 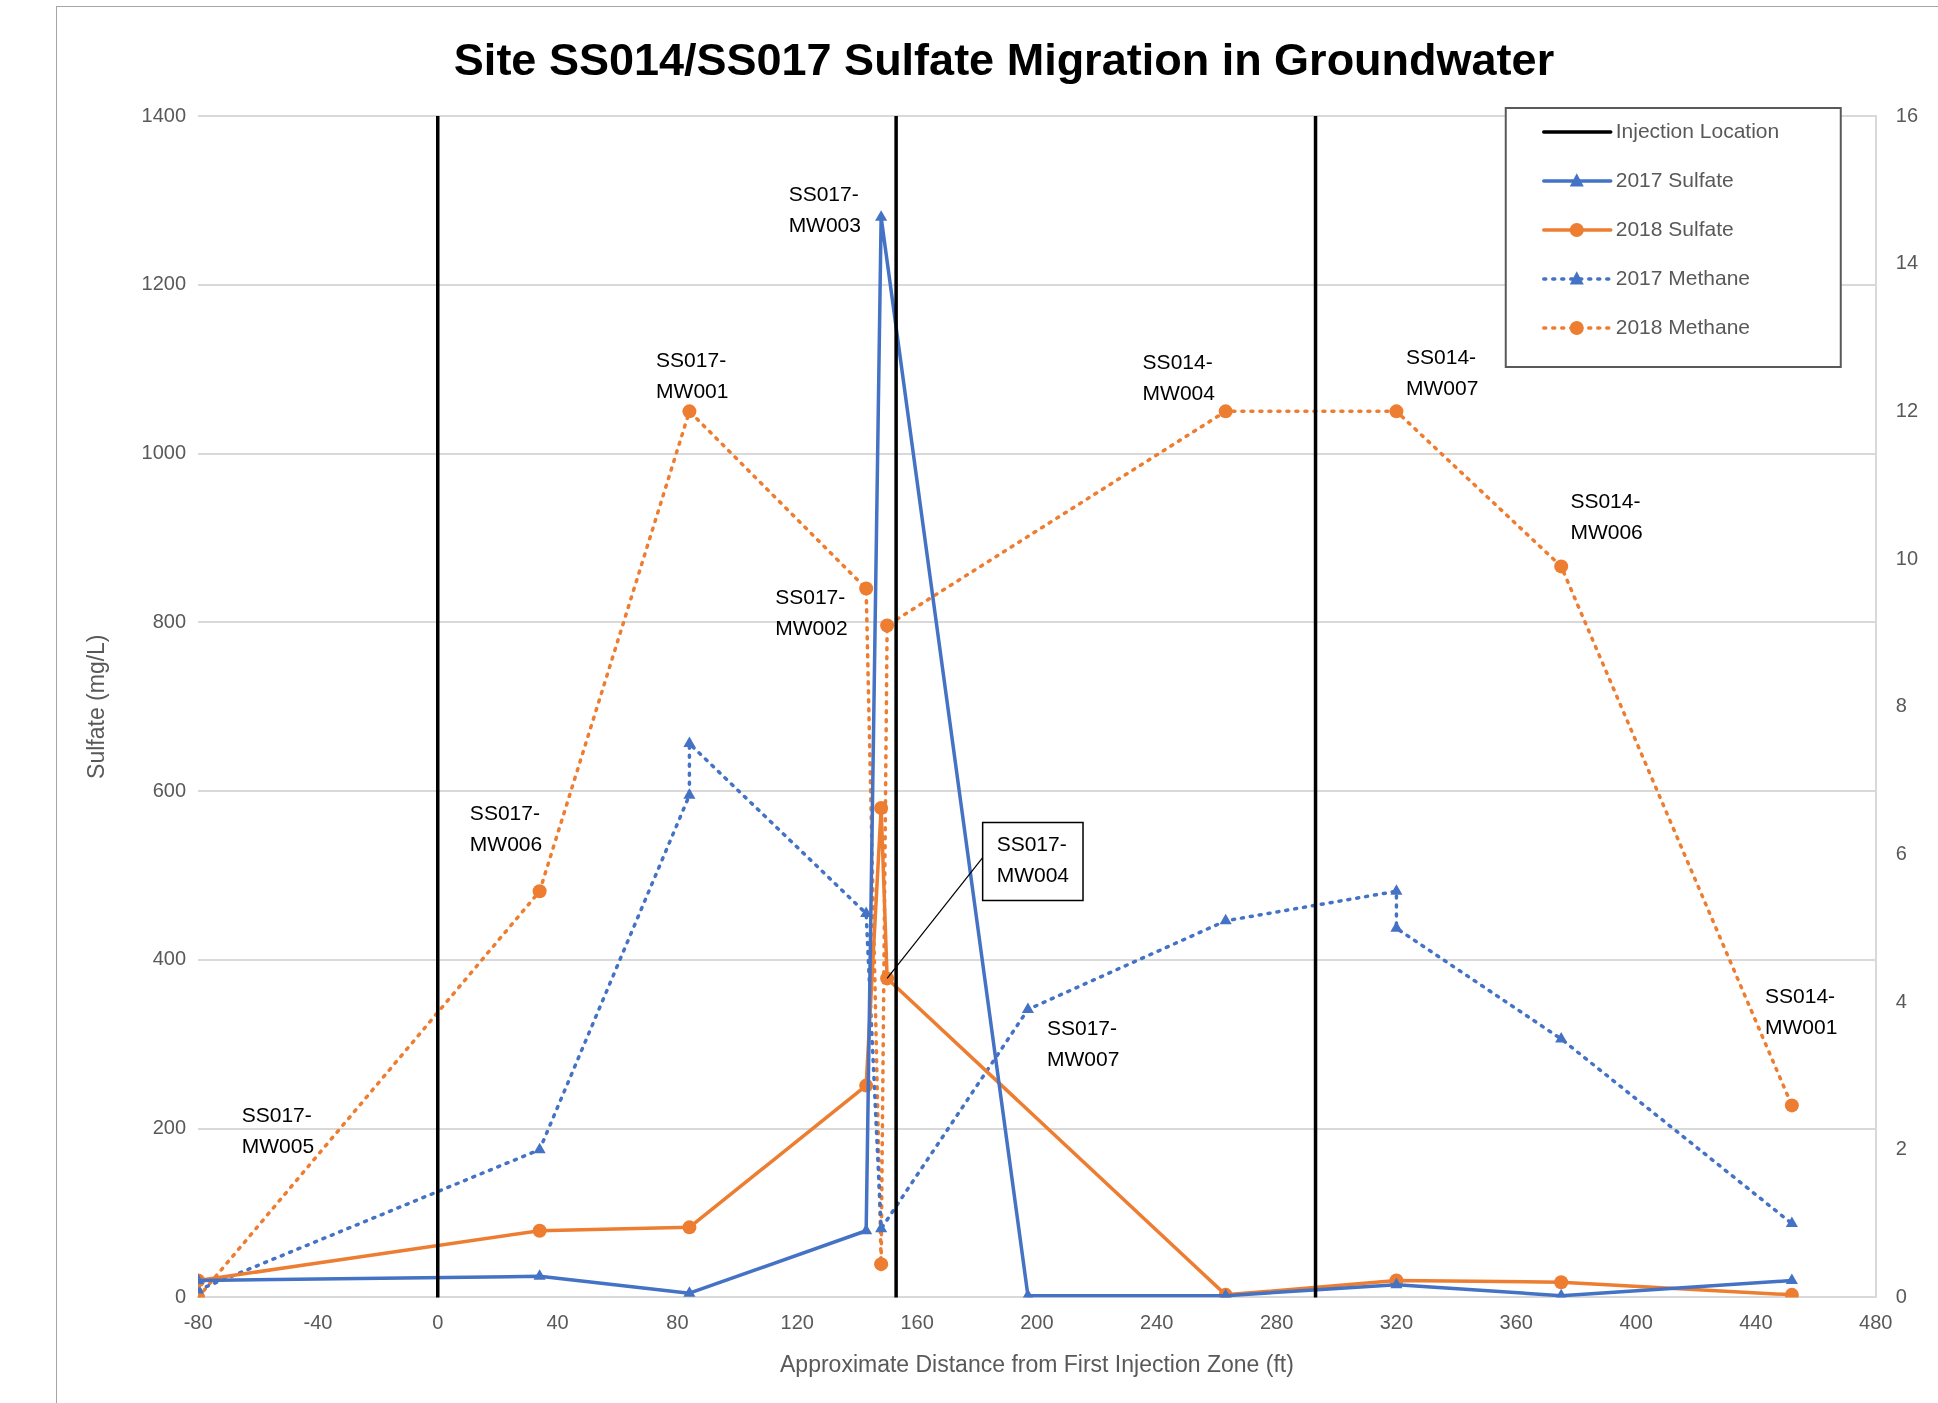 What do you see at coordinates (917, 1321) in the screenshot?
I see `x-tick-label: 160` at bounding box center [917, 1321].